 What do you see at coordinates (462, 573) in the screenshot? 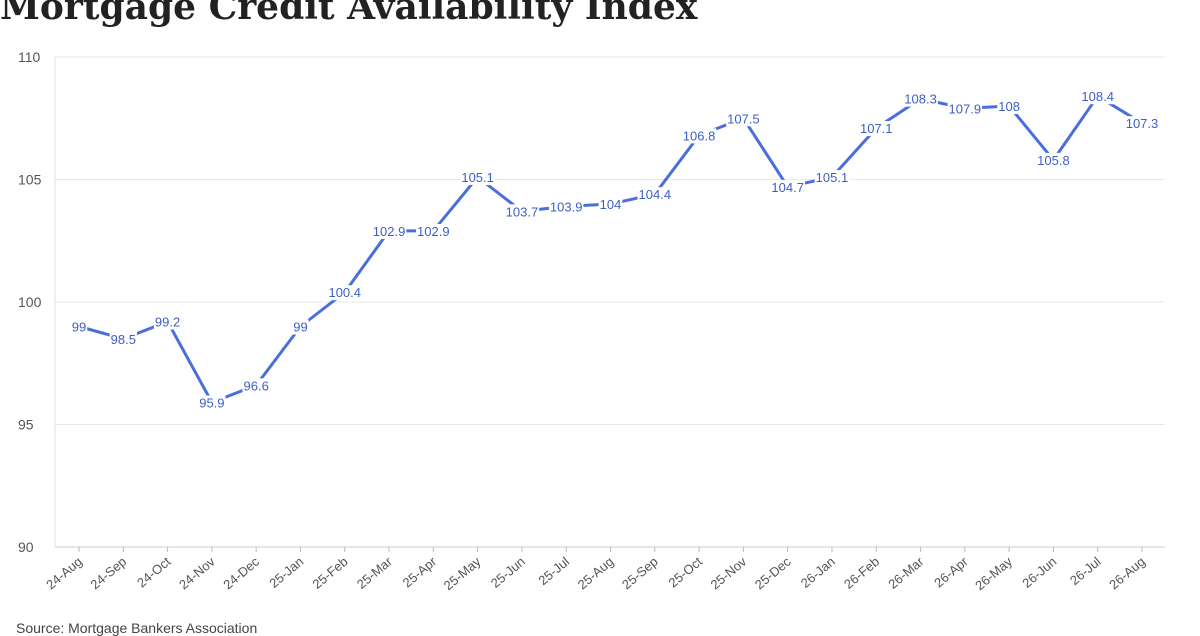
I see `x-tick-label: 25-May` at bounding box center [462, 573].